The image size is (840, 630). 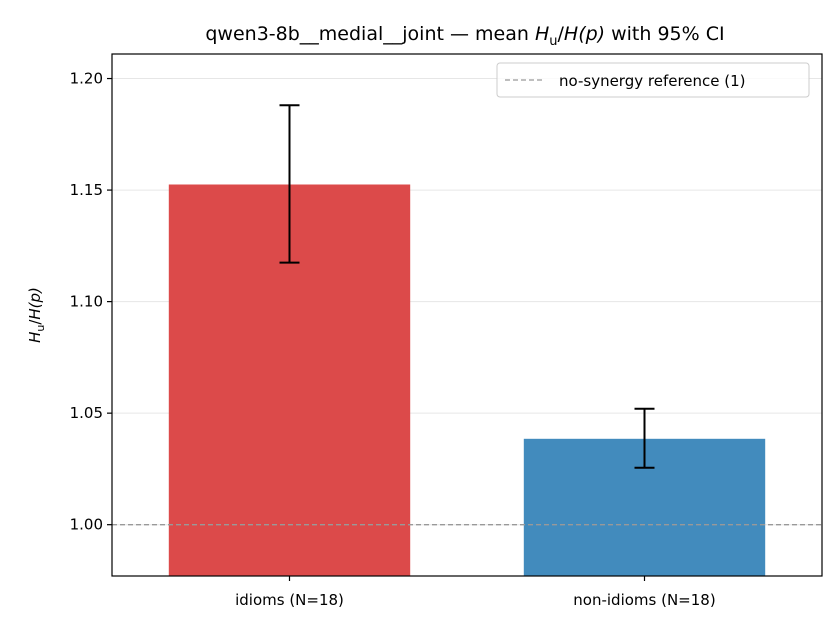 I want to click on chart-title-hp: H, so click(x=571, y=34).